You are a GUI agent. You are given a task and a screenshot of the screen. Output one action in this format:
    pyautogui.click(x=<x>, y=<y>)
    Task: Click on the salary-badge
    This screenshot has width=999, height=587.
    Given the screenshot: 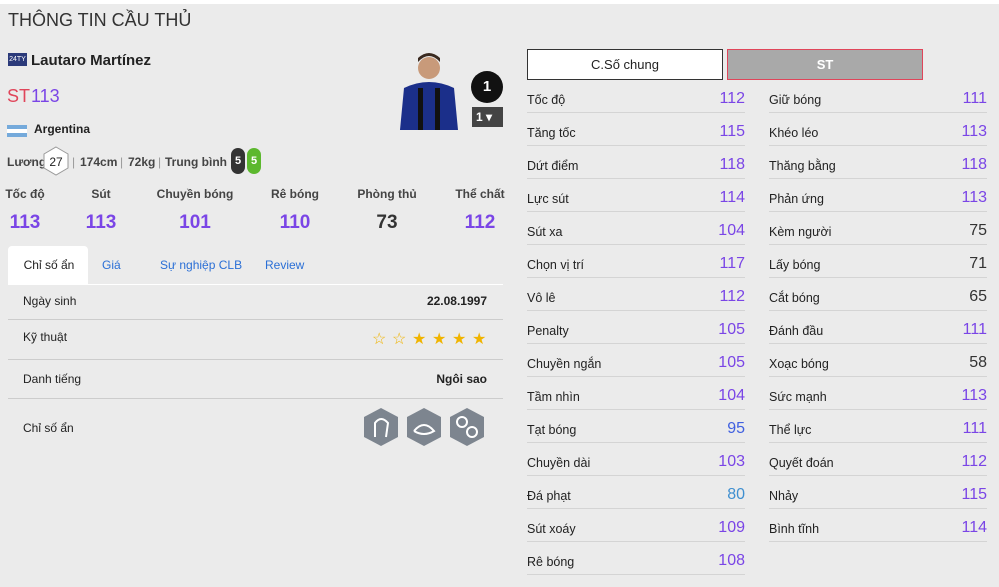 What is the action you would take?
    pyautogui.click(x=56, y=161)
    